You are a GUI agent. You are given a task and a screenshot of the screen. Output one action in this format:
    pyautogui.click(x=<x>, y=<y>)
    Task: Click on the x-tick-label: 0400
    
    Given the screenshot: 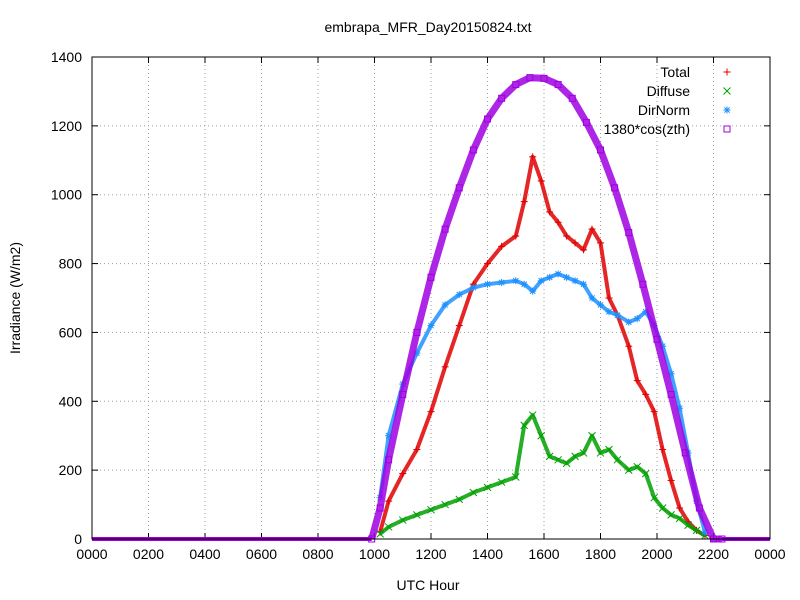 What is the action you would take?
    pyautogui.click(x=204, y=554)
    